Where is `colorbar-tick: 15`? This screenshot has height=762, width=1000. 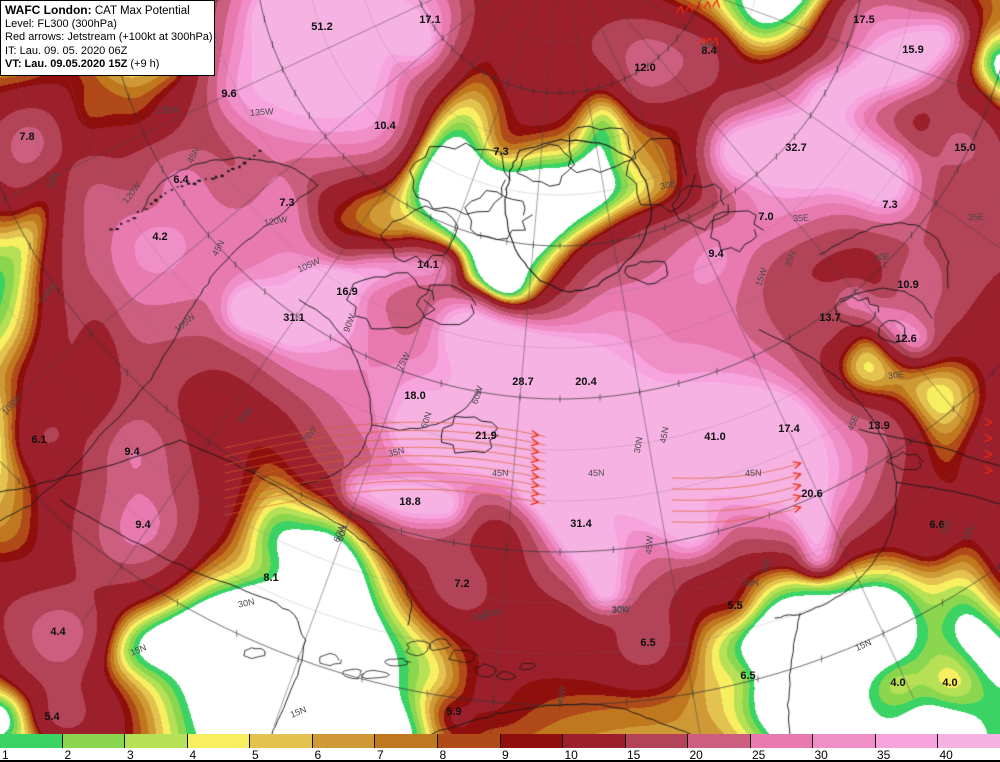 colorbar-tick: 15 is located at coordinates (634, 755).